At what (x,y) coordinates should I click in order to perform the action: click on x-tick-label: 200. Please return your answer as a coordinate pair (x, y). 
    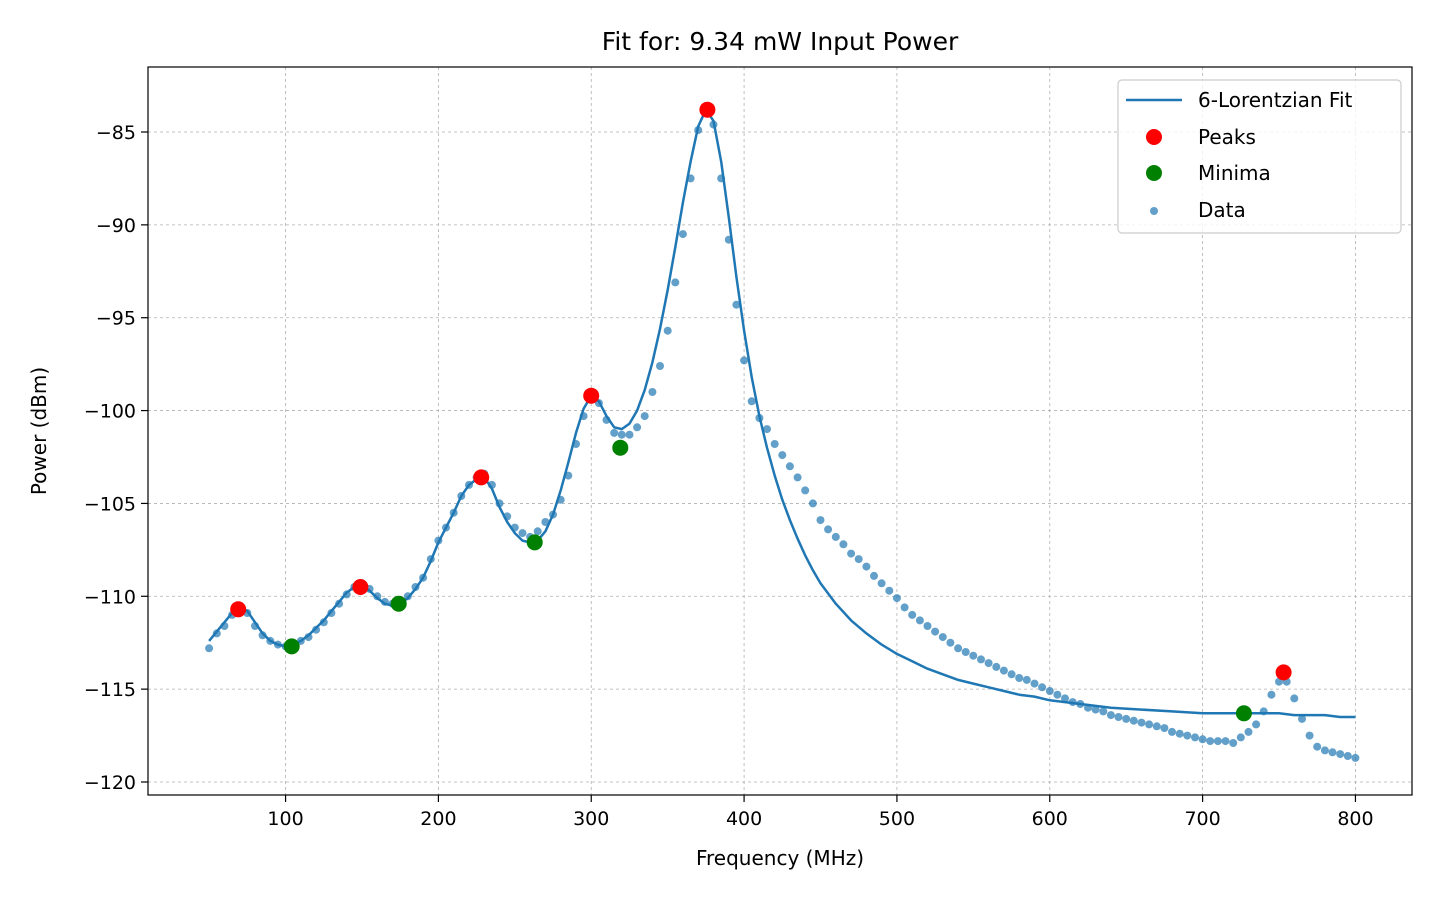
    Looking at the image, I should click on (438, 819).